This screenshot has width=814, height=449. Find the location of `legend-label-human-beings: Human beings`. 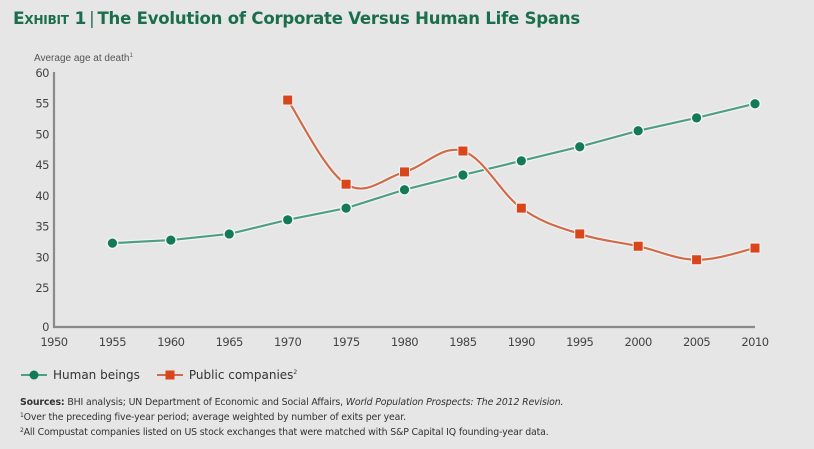

legend-label-human-beings: Human beings is located at coordinates (96, 375).